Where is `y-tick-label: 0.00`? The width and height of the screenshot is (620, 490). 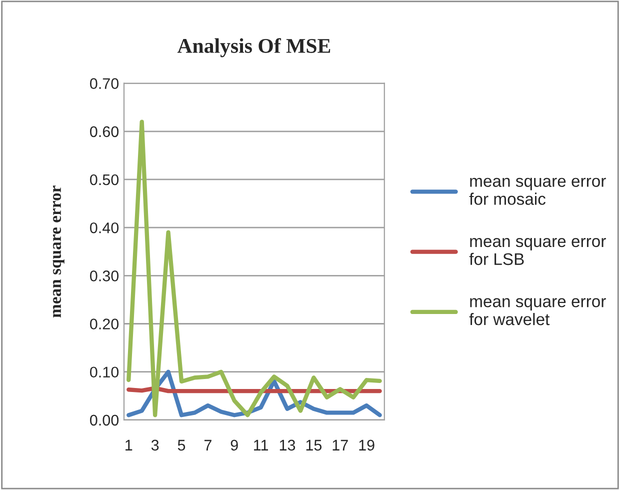
y-tick-label: 0.00 is located at coordinates (104, 420).